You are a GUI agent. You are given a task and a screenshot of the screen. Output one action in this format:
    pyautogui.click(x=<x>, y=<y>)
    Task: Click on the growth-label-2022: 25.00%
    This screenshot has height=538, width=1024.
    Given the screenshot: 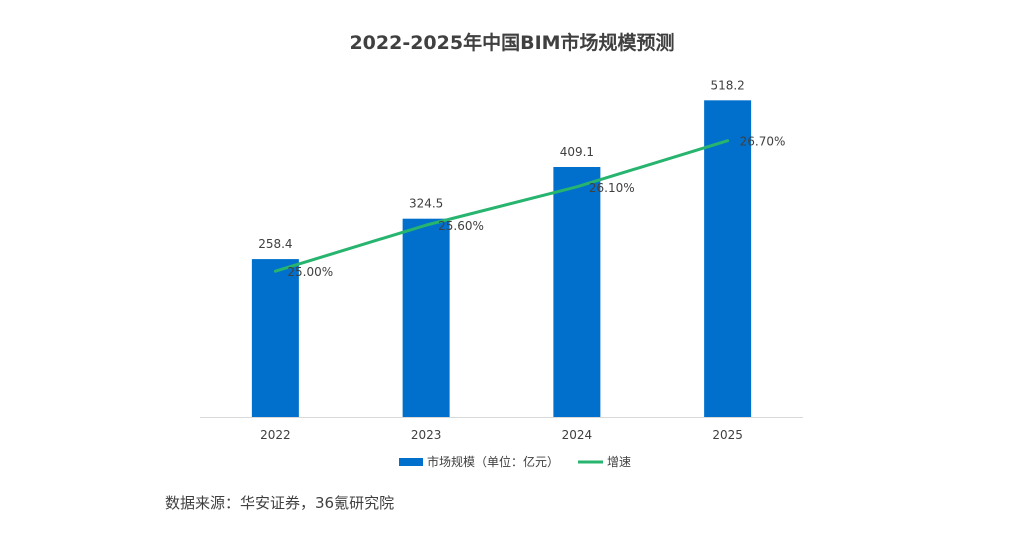 What is the action you would take?
    pyautogui.click(x=310, y=272)
    